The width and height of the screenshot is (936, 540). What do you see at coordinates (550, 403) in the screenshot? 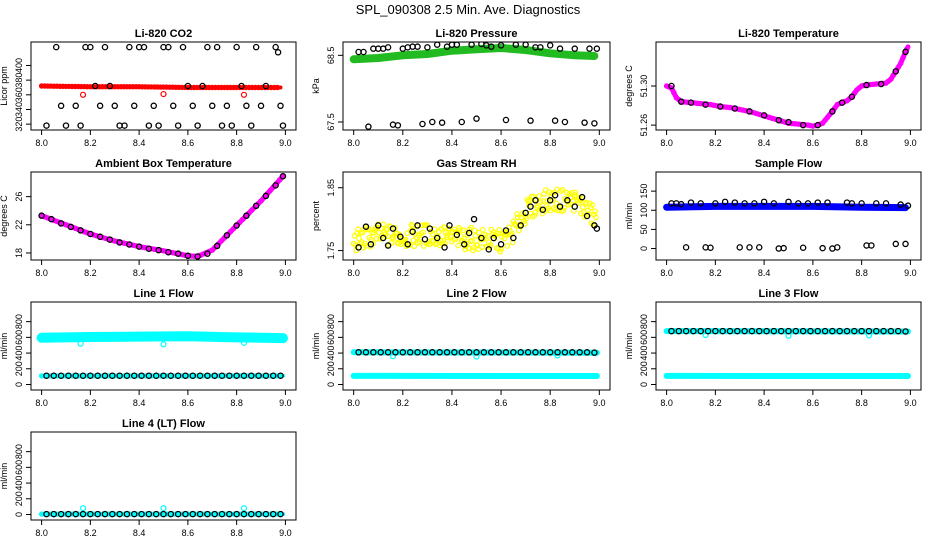
I see `x-tick-label: 8.8` at bounding box center [550, 403].